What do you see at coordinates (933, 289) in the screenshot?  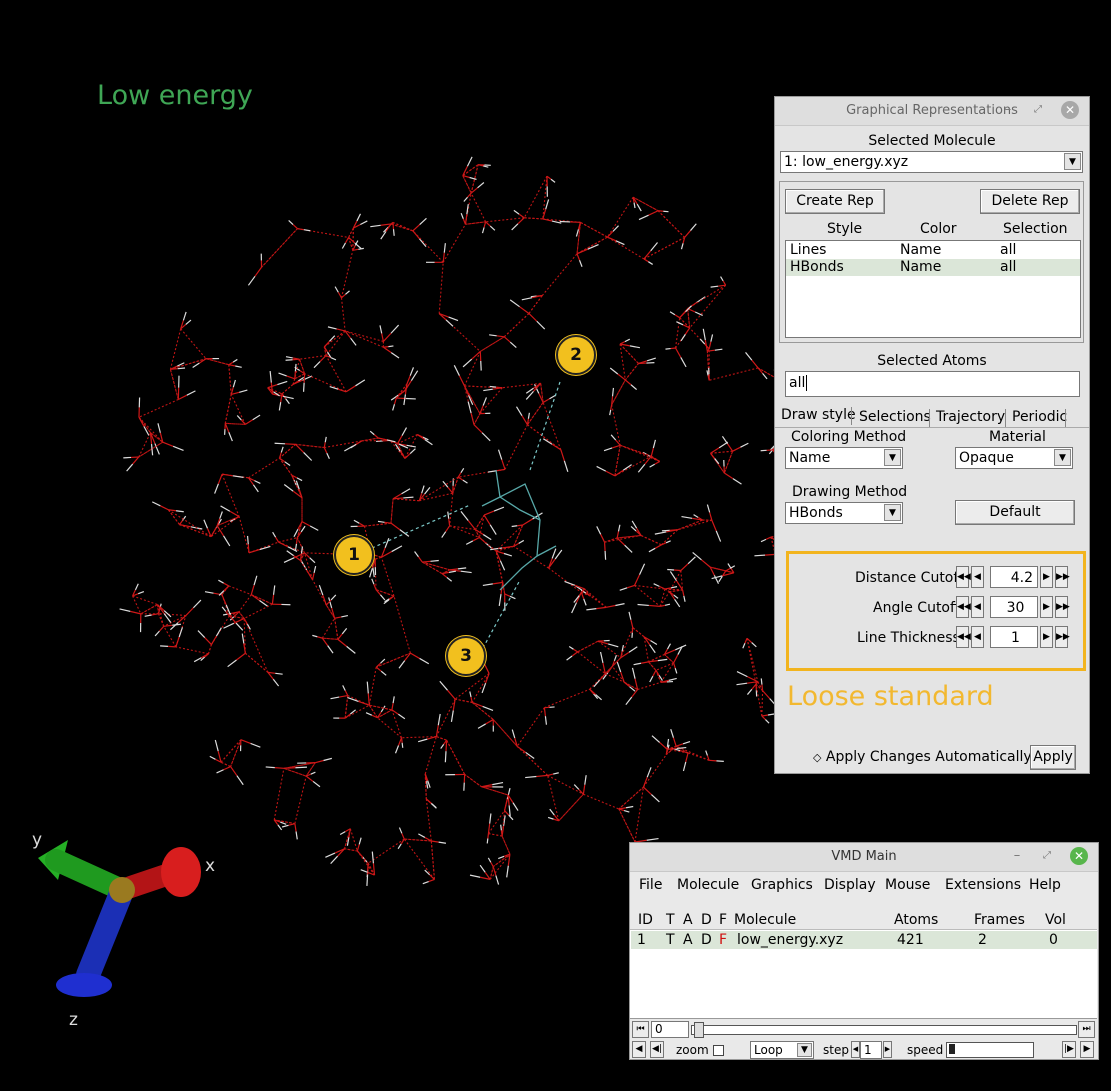 I see `reps-list: Lines Name all HBonds Name all` at bounding box center [933, 289].